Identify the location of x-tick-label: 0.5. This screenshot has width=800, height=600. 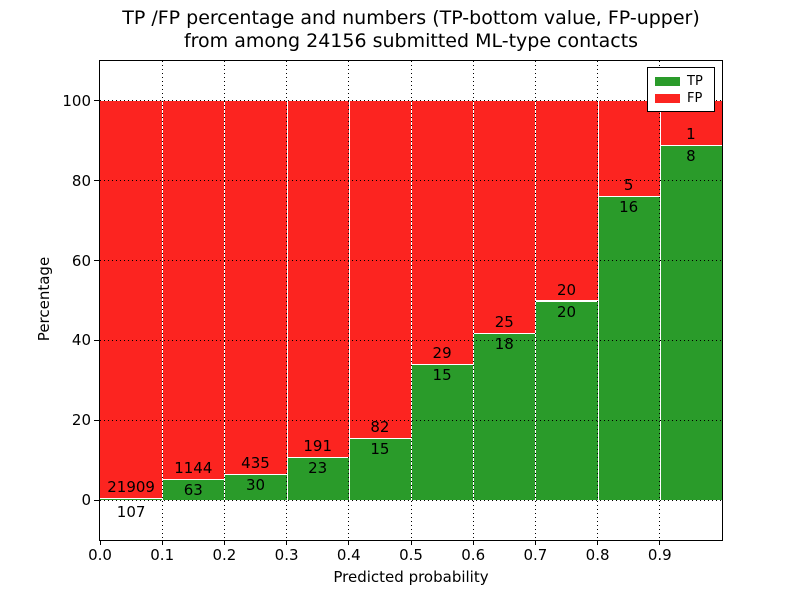
(411, 555).